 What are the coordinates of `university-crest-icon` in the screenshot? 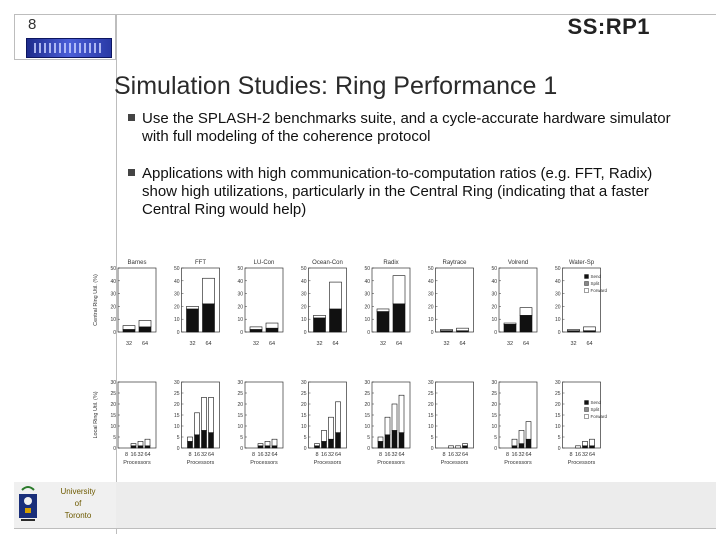 It's located at (28, 503).